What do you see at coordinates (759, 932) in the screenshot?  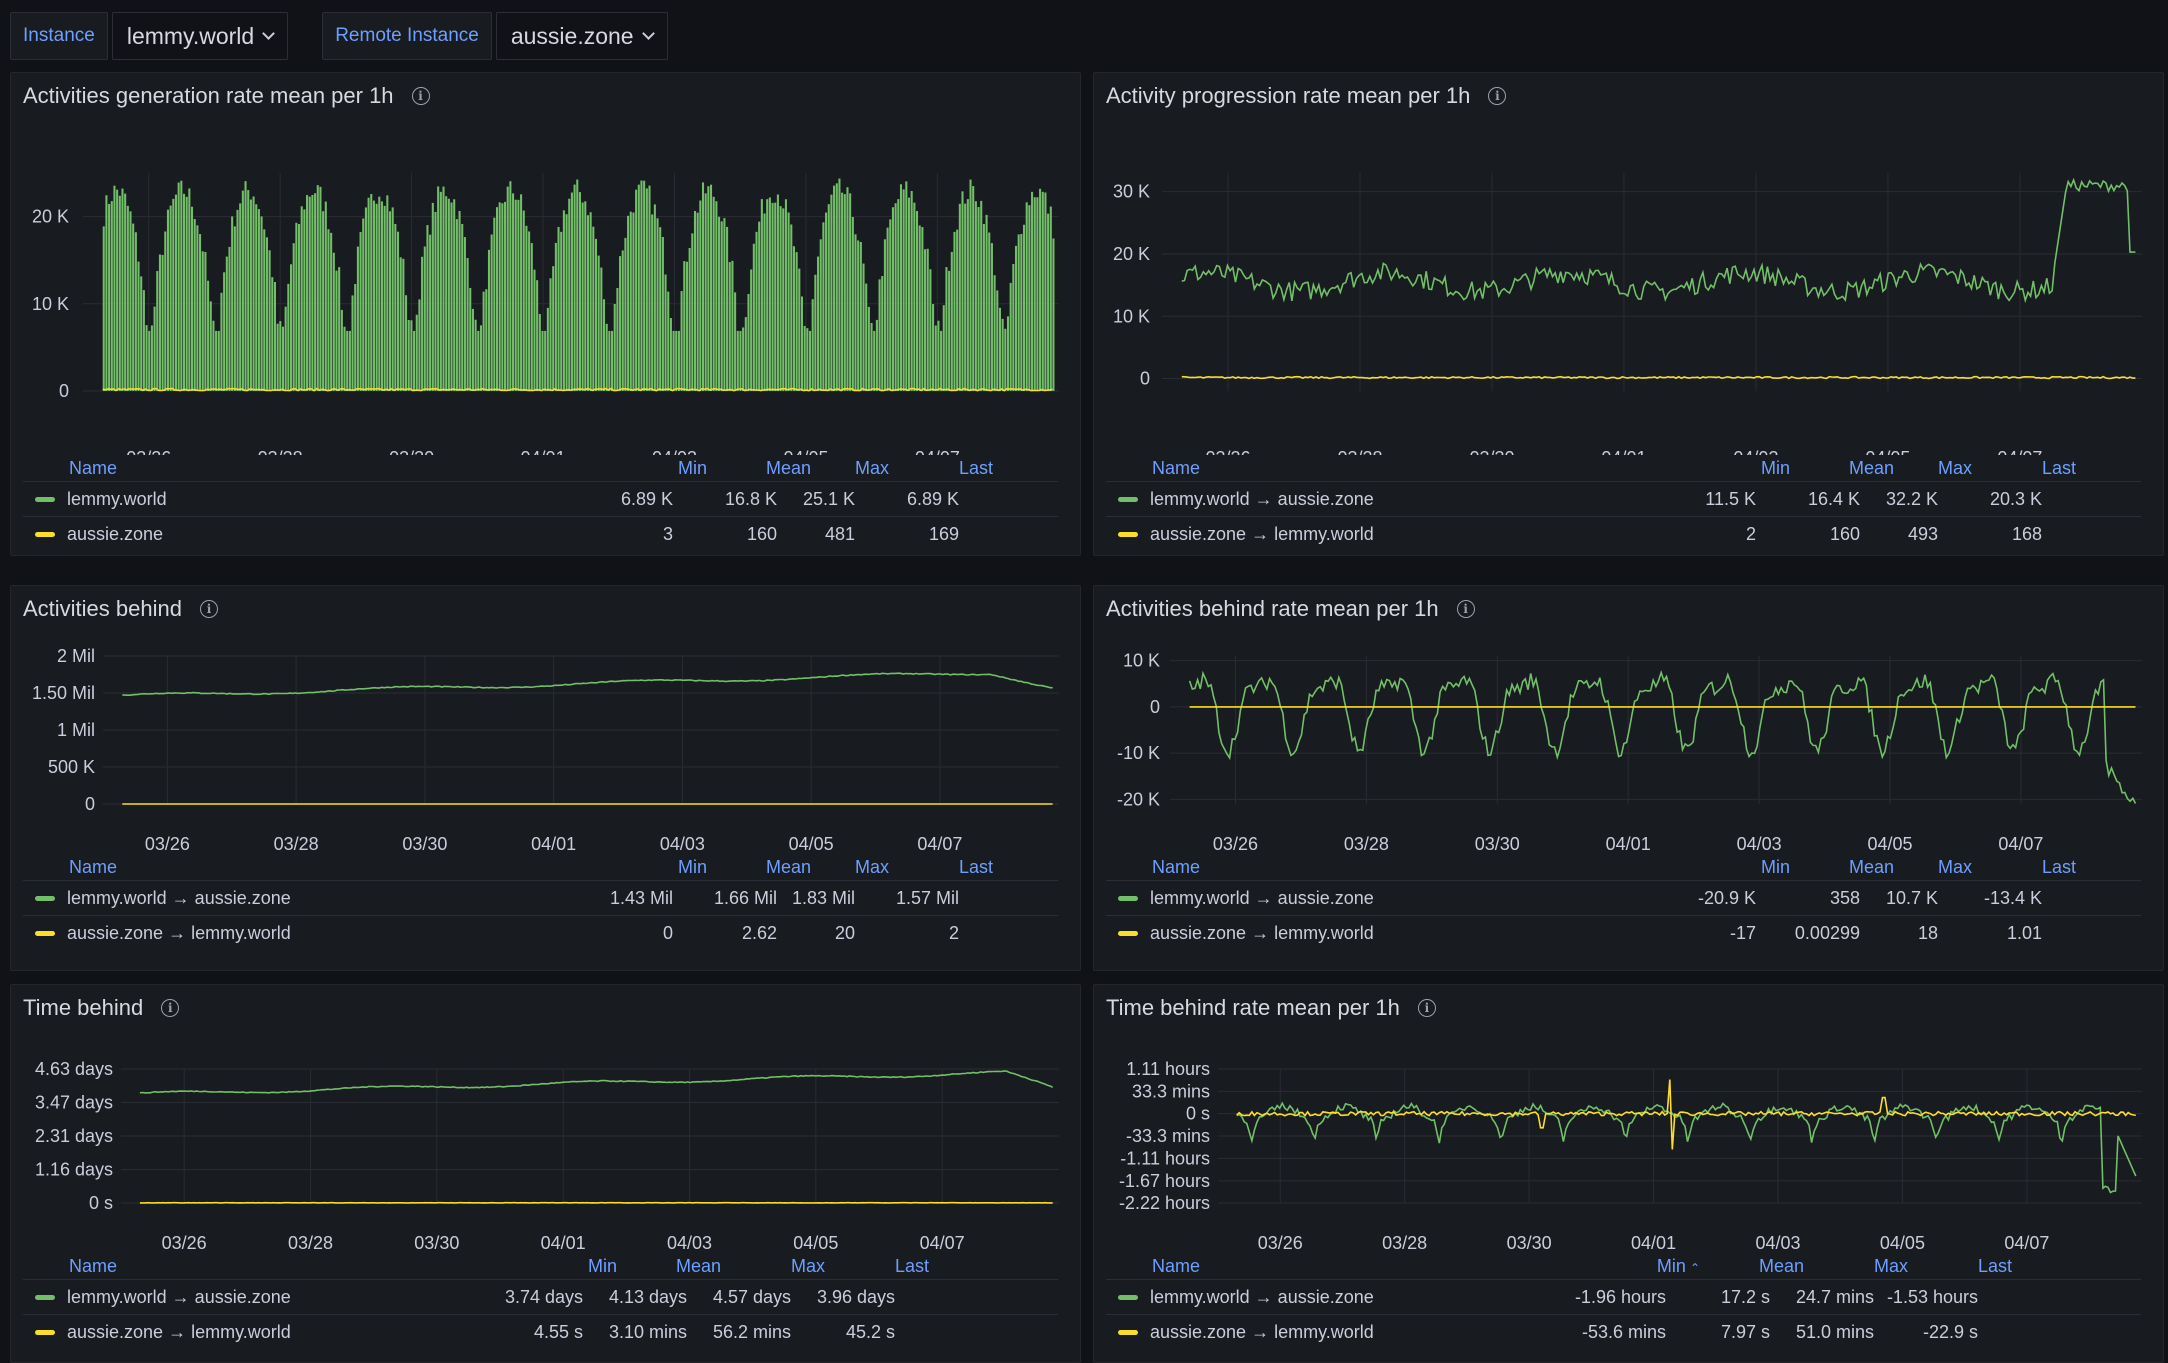 I see `legend-value-mean: 2.62` at bounding box center [759, 932].